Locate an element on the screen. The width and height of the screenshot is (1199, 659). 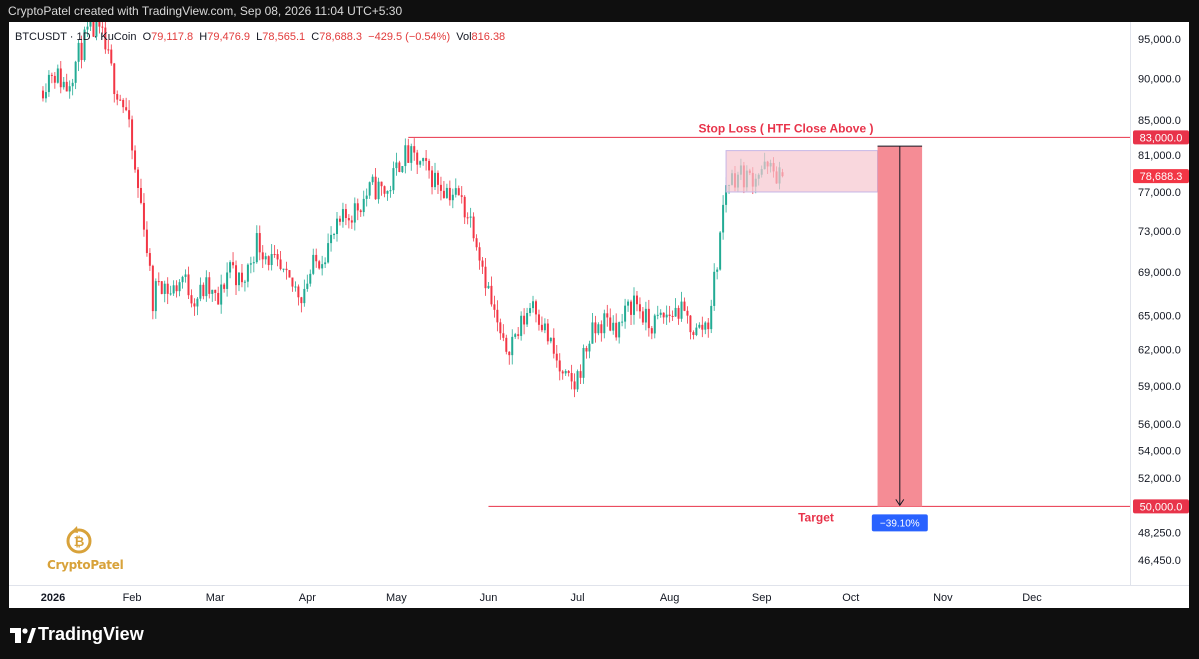
x-tick-label: Feb is located at coordinates (132, 598).